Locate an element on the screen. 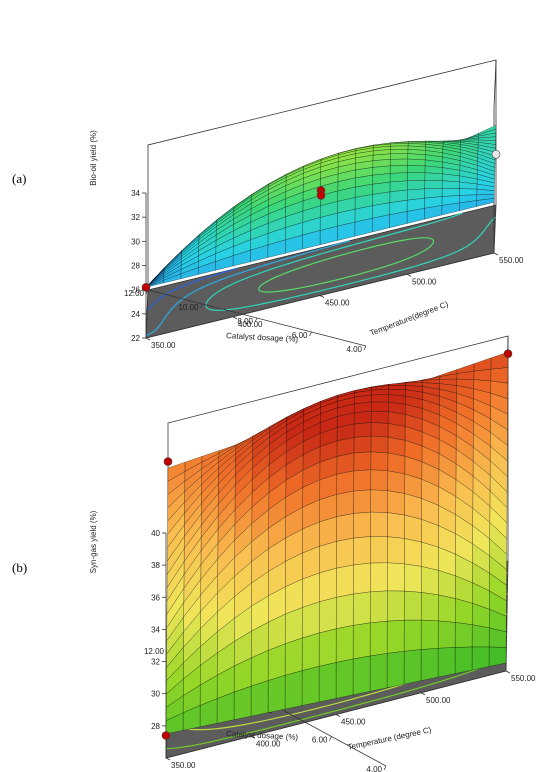  x-tick-label: 550.00 is located at coordinates (511, 260).